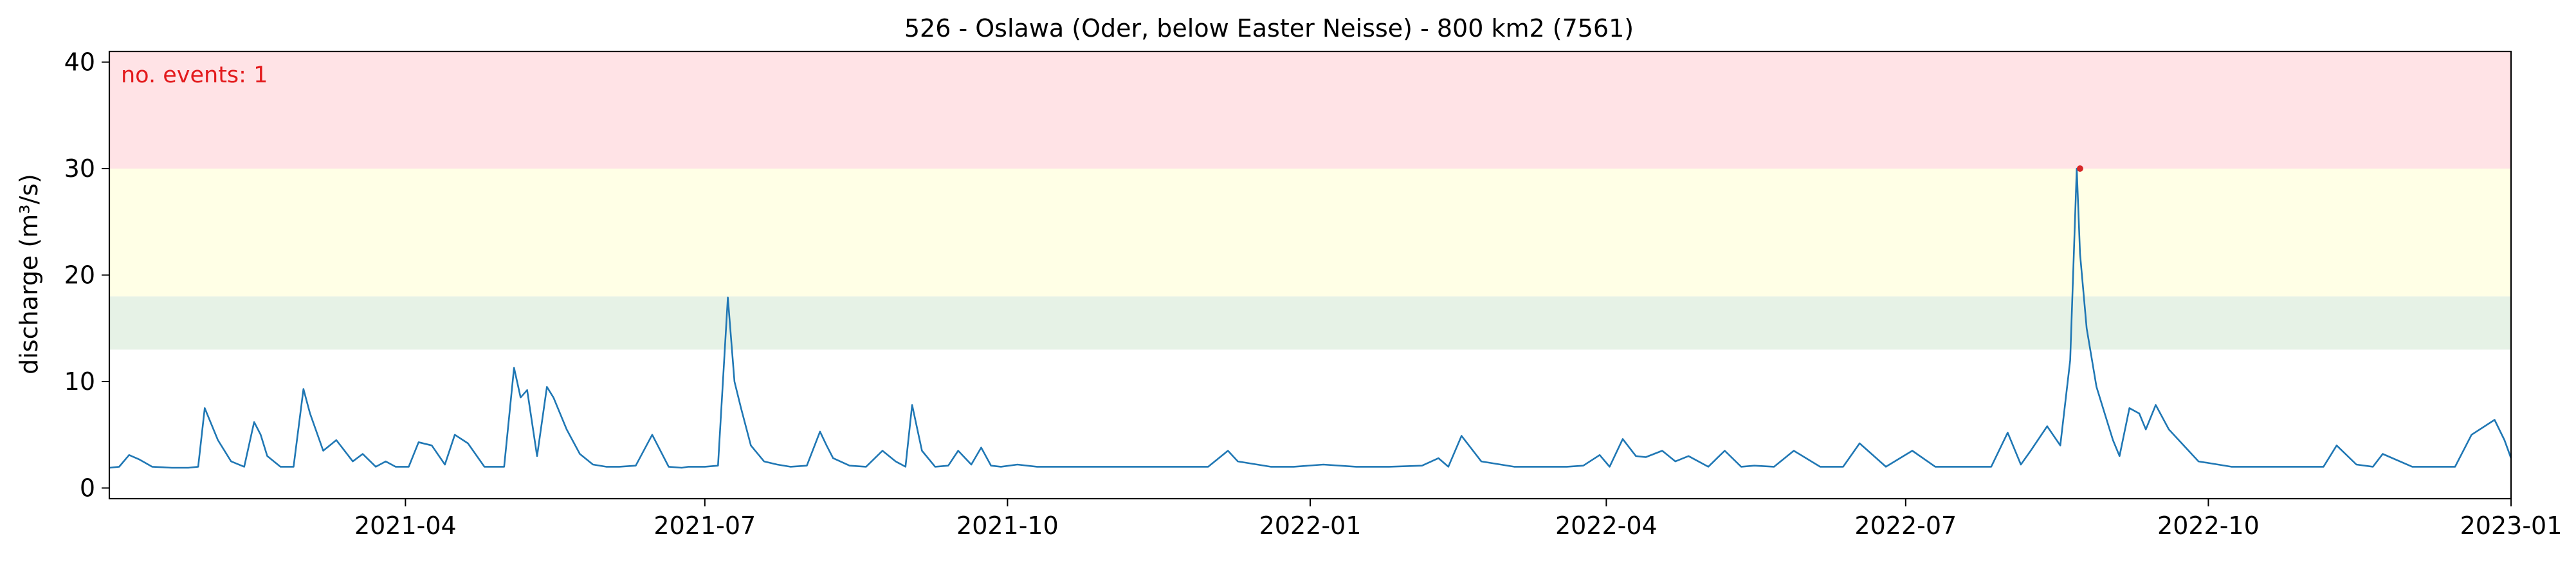  What do you see at coordinates (2511, 526) in the screenshot?
I see `x-tick-label-7: 2023-01` at bounding box center [2511, 526].